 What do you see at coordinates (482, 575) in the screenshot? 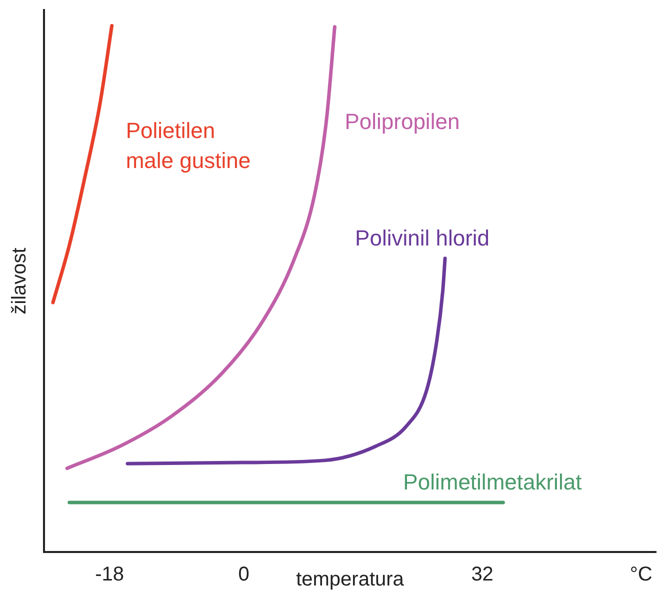
I see `x-tick-label: 32` at bounding box center [482, 575].